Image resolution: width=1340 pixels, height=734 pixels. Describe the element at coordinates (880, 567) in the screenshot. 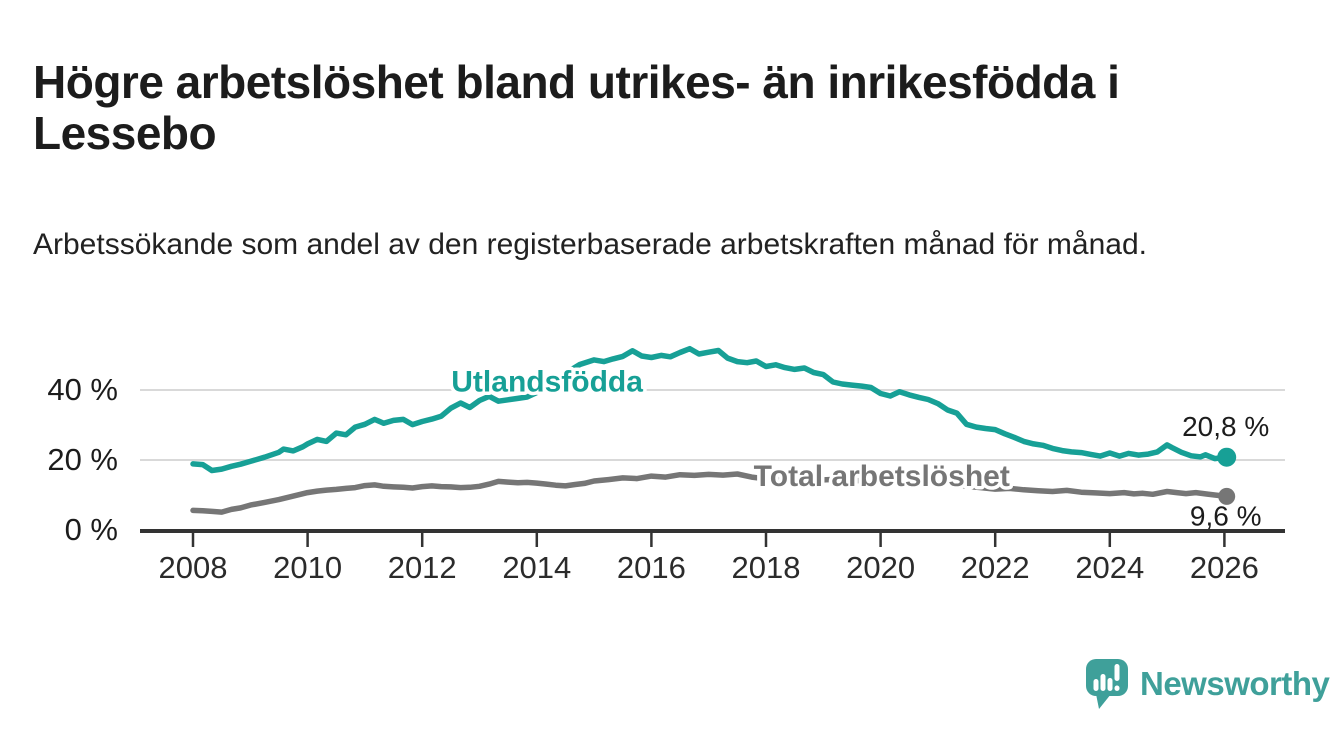

I see `x-tick-label-2020: 2020` at that location.